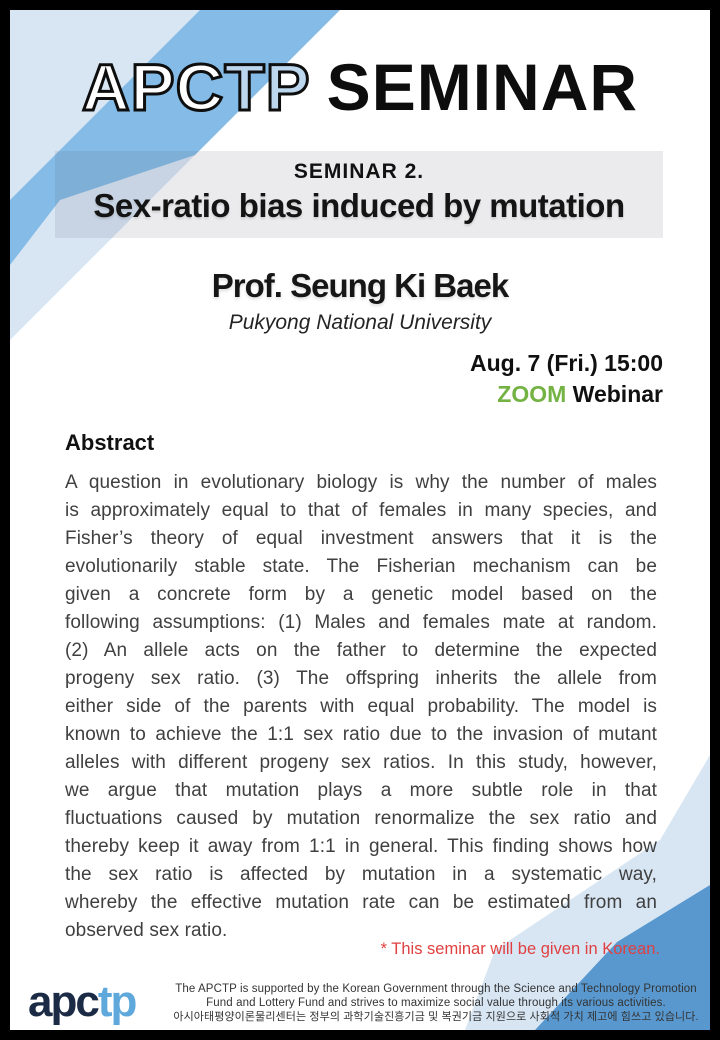 The width and height of the screenshot is (720, 1040). What do you see at coordinates (117, 1001) in the screenshot?
I see `apctp-logo-tp: tp` at bounding box center [117, 1001].